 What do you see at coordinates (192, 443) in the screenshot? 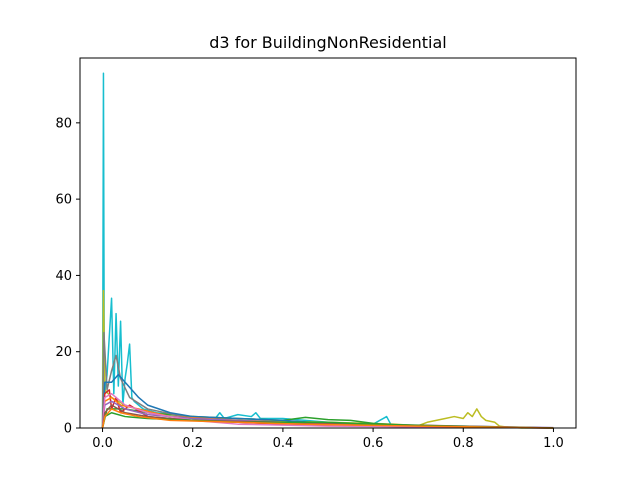
I see `x-tick-label: 0.2` at bounding box center [192, 443].